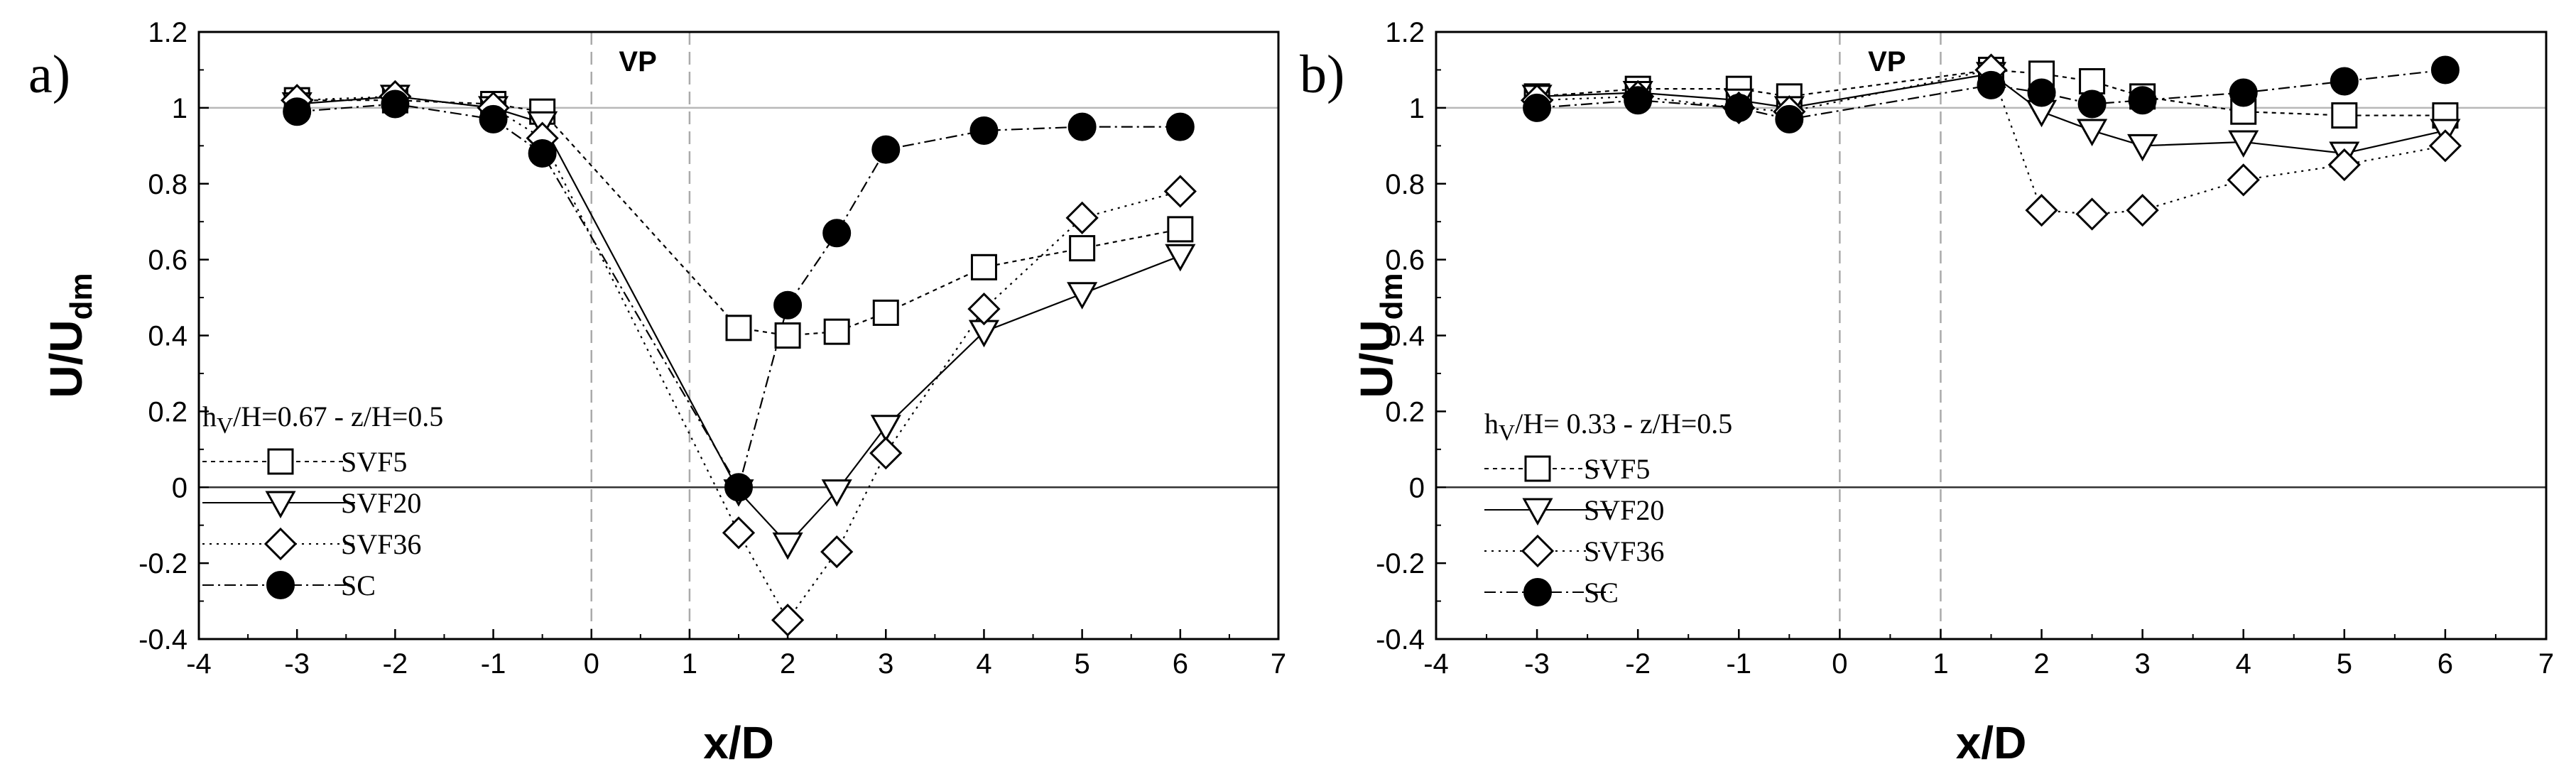 The width and height of the screenshot is (2576, 769). Describe the element at coordinates (338, 416) in the screenshot. I see `legend-title-rest: /H=0.67 - z/H=0.5` at that location.